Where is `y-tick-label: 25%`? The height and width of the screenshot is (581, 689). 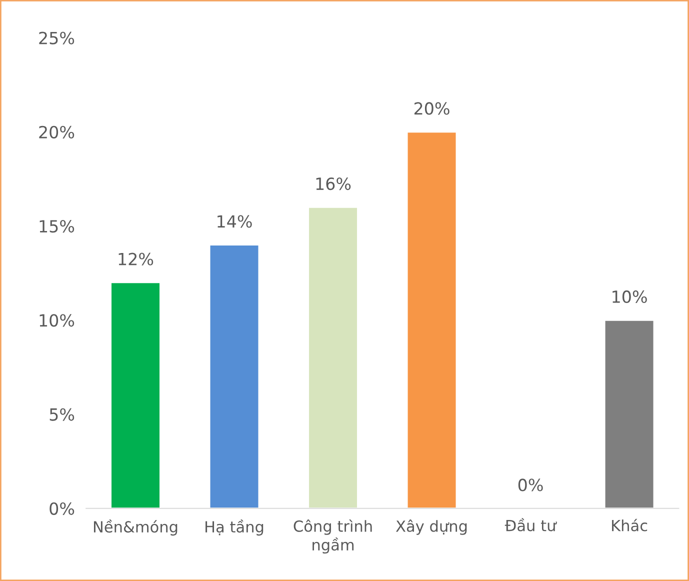 y-tick-label: 25% is located at coordinates (56, 38).